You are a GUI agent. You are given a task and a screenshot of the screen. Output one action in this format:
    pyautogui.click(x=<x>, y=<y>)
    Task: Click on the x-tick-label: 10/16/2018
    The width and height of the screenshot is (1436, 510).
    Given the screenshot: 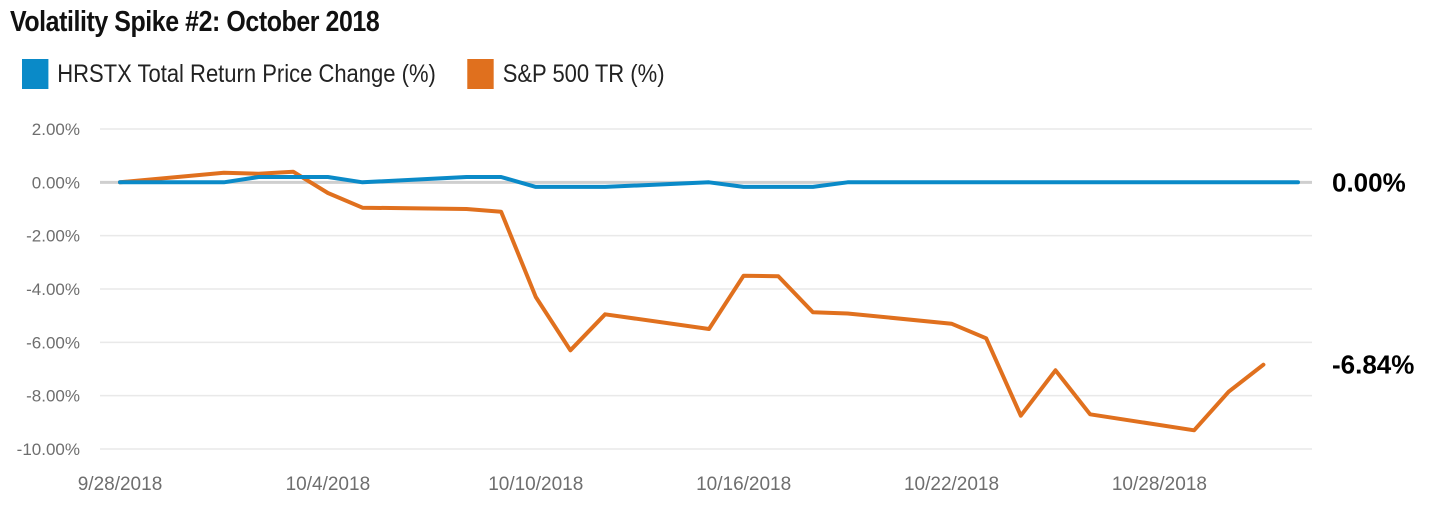 What is the action you would take?
    pyautogui.click(x=743, y=484)
    